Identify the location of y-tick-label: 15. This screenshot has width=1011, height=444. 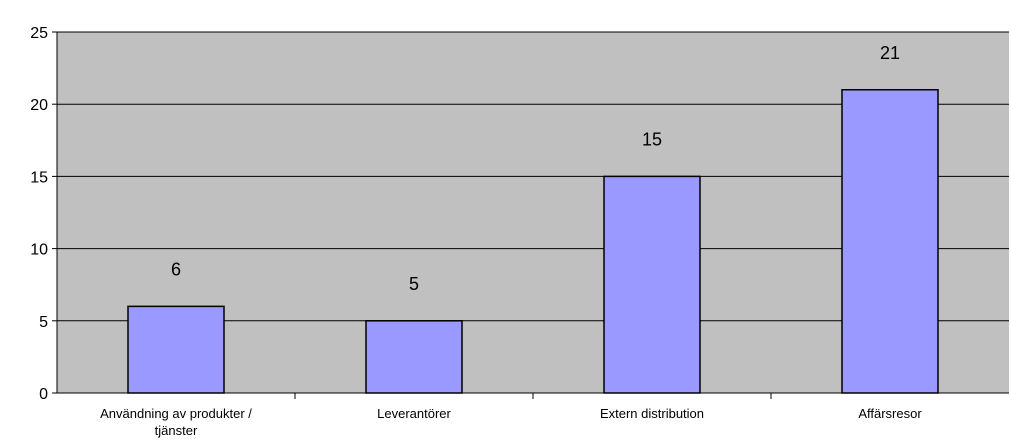
(39, 177).